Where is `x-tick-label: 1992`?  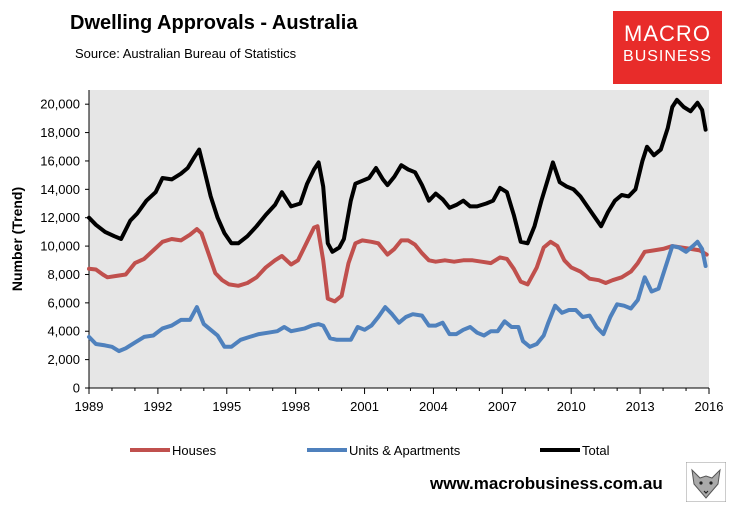
x-tick-label: 1992 is located at coordinates (157, 406).